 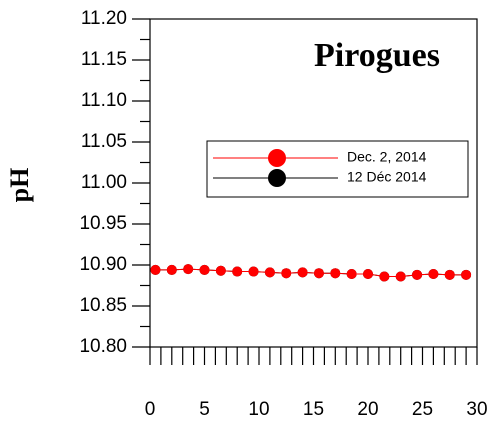 What do you see at coordinates (103, 223) in the screenshot?
I see `y-tick-label: 10.95` at bounding box center [103, 223].